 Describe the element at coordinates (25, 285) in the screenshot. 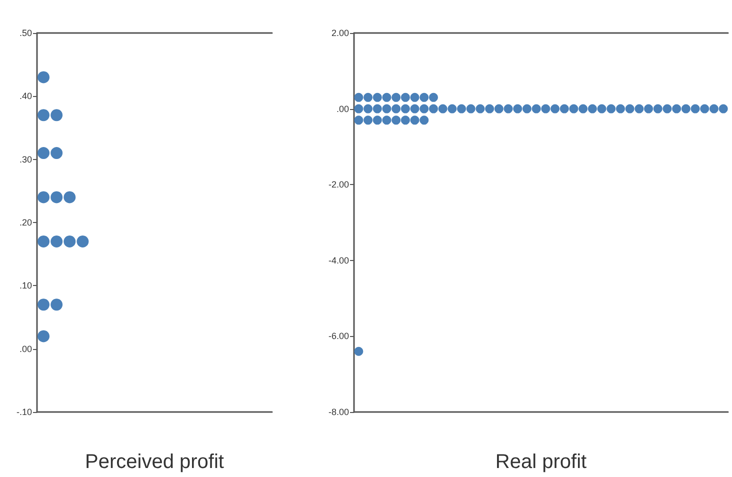

I see `y-tick-label: .10` at that location.